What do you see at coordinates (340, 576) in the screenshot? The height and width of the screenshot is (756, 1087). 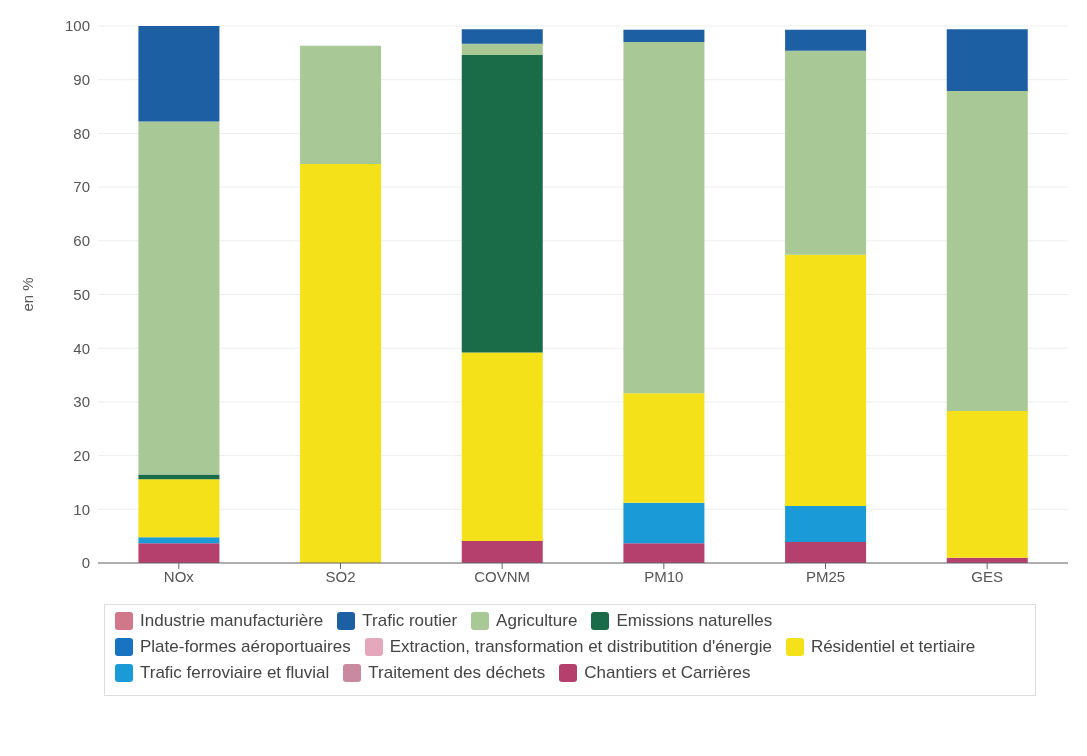 I see `x-tick-label: SO2` at bounding box center [340, 576].